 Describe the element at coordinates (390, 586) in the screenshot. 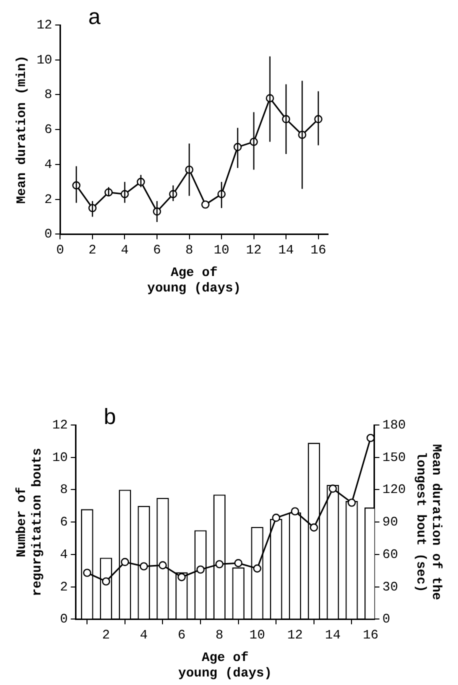

I see `y2-tick-label: 30` at that location.